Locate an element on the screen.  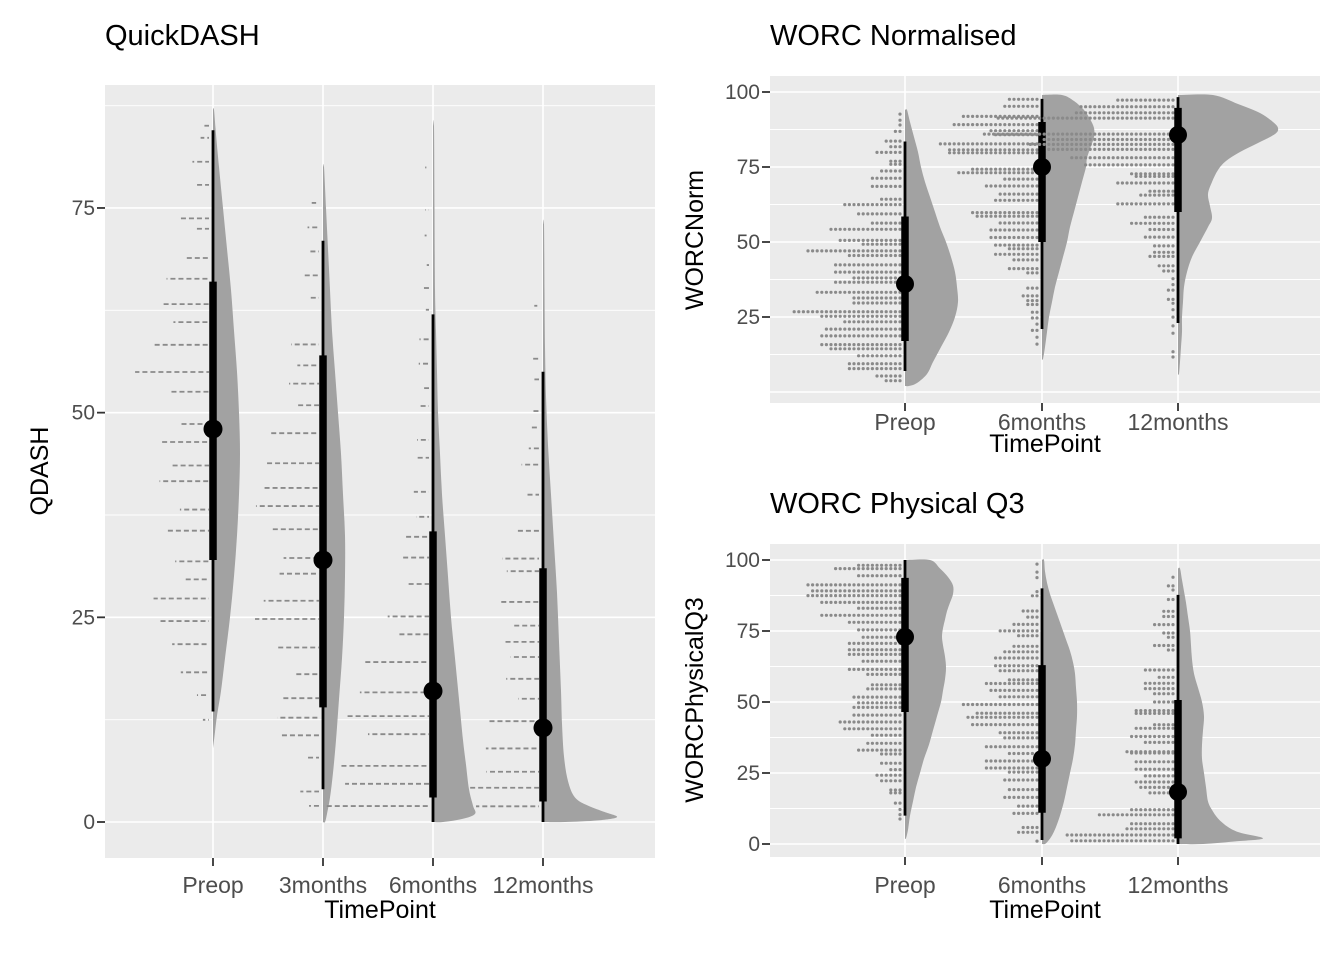
quickdash-plot-title: QuickDASH is located at coordinates (182, 36).